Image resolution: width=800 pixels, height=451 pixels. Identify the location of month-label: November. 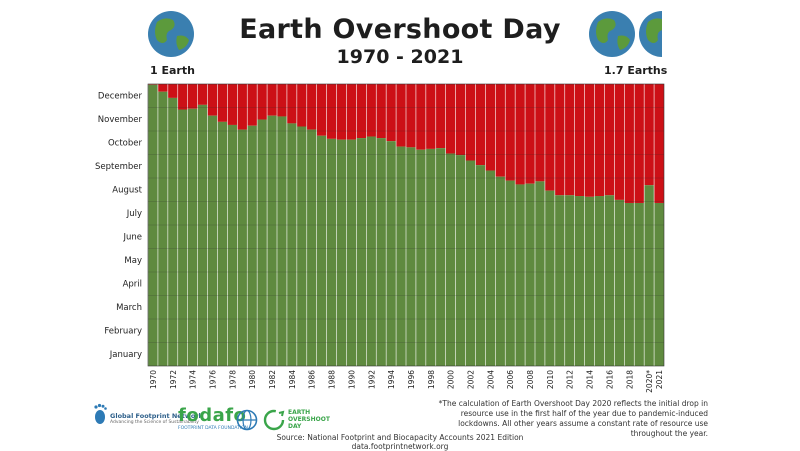
(120, 120).